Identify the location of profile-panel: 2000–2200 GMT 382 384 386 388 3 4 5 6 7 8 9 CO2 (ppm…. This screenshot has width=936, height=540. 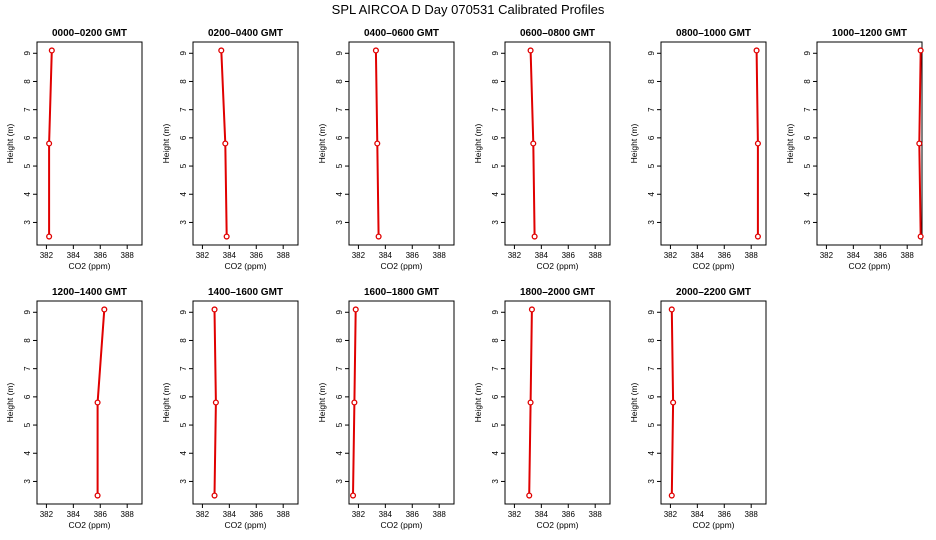
(698, 408).